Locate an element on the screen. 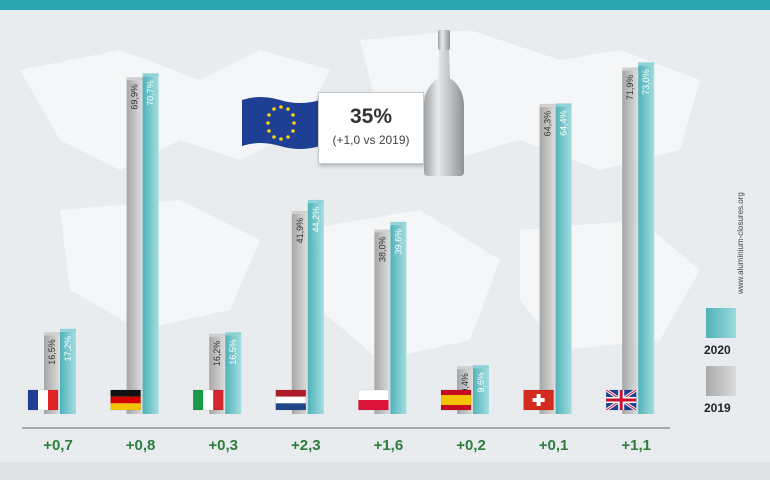 The image size is (770, 480). bar-cap-2020-netherlands is located at coordinates (315, 201).